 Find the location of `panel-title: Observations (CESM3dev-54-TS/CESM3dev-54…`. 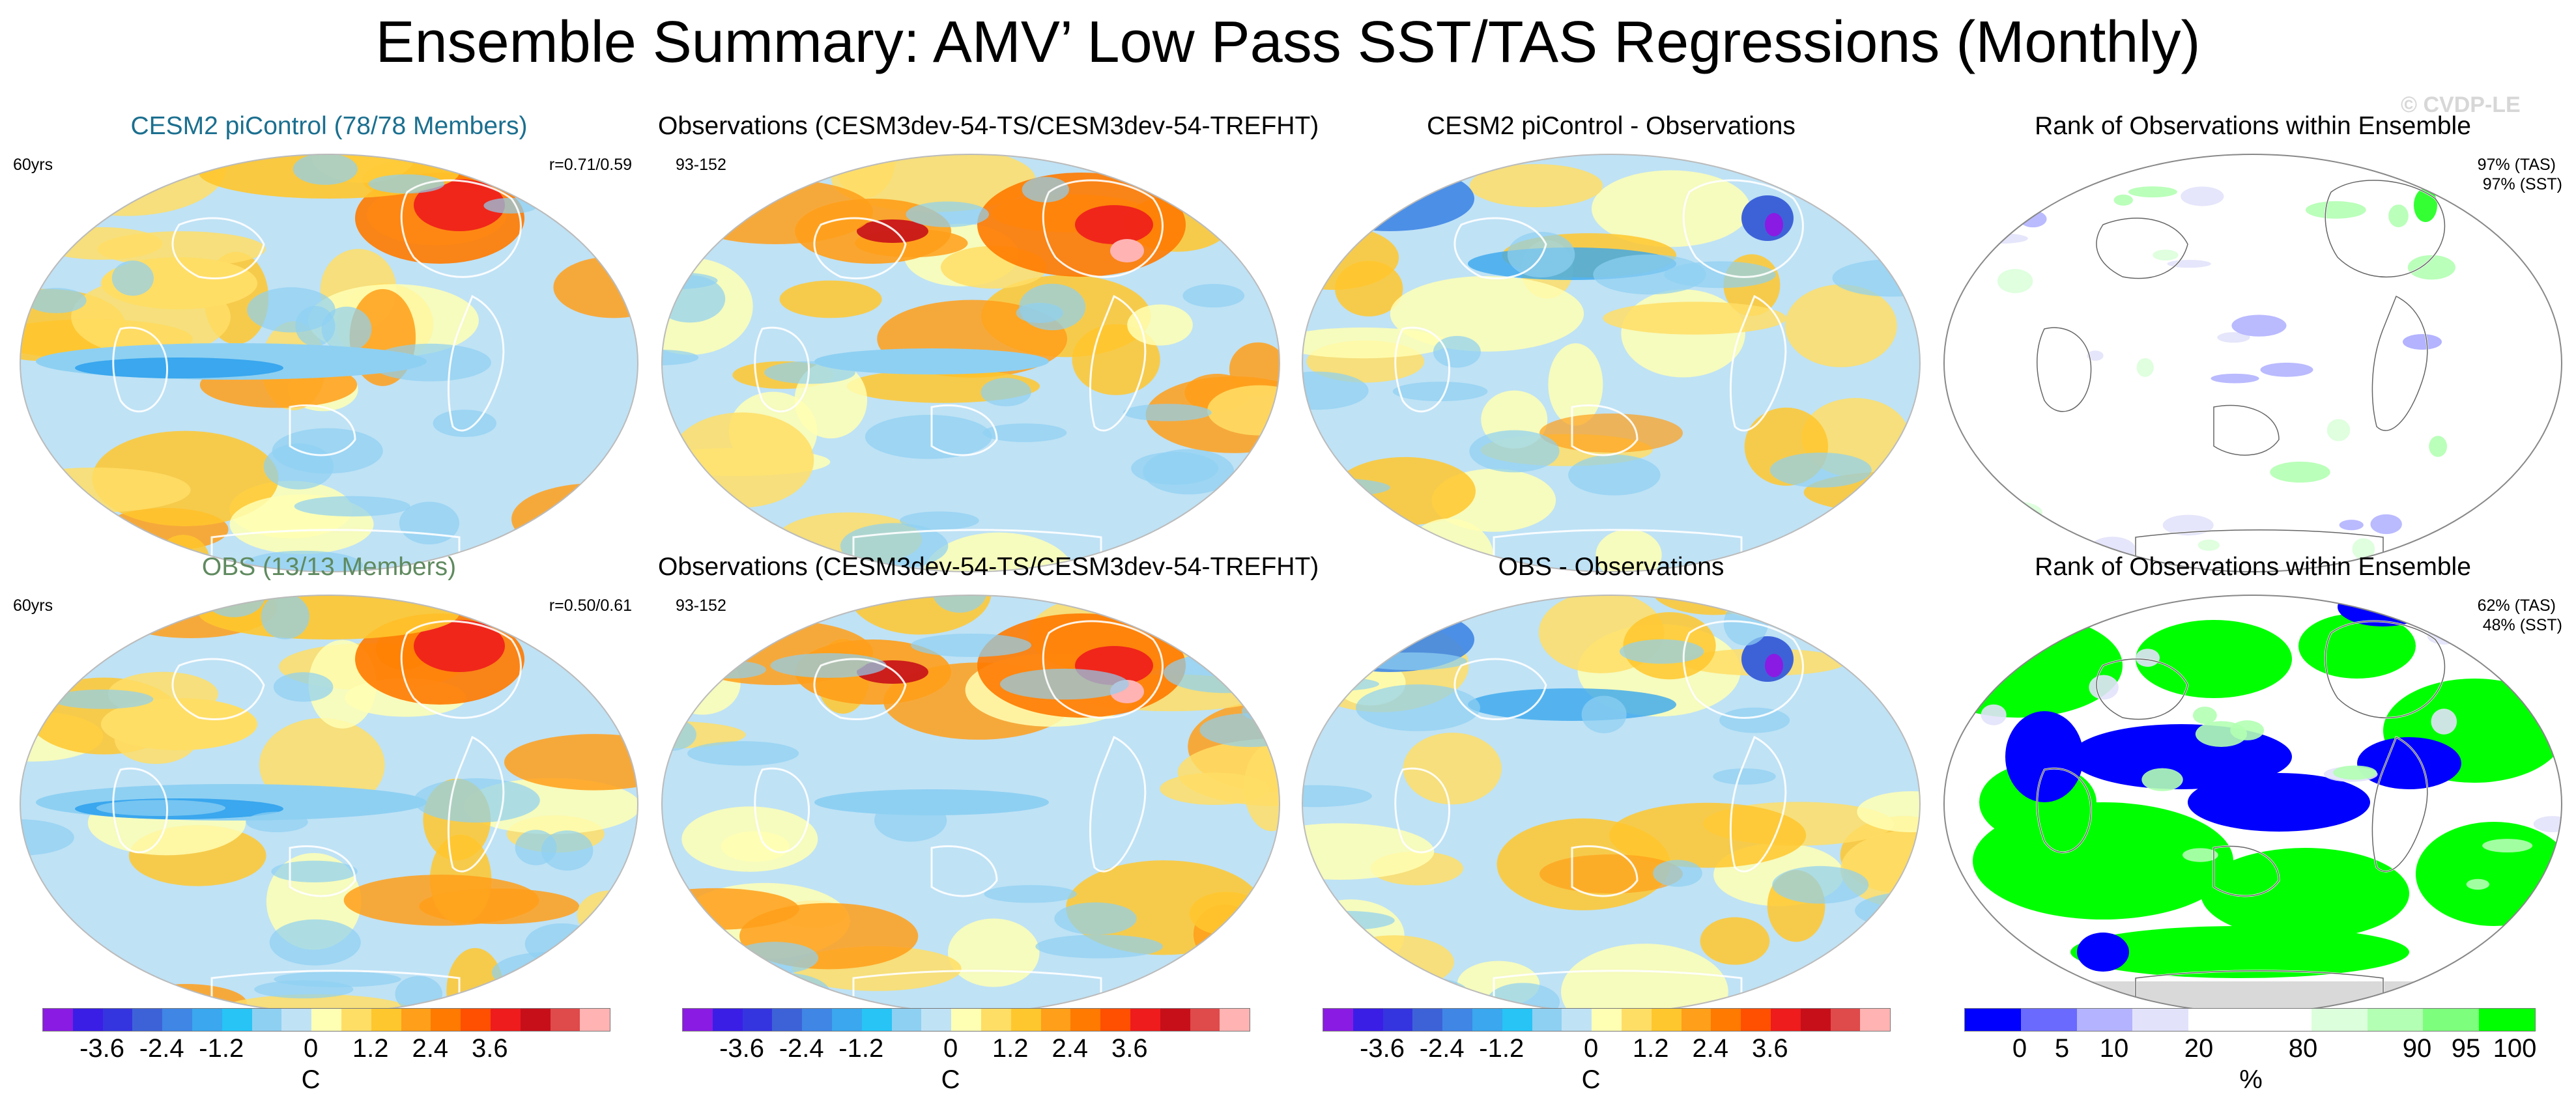

panel-title: Observations (CESM3dev-54-TS/CESM3dev-54… is located at coordinates (988, 567).